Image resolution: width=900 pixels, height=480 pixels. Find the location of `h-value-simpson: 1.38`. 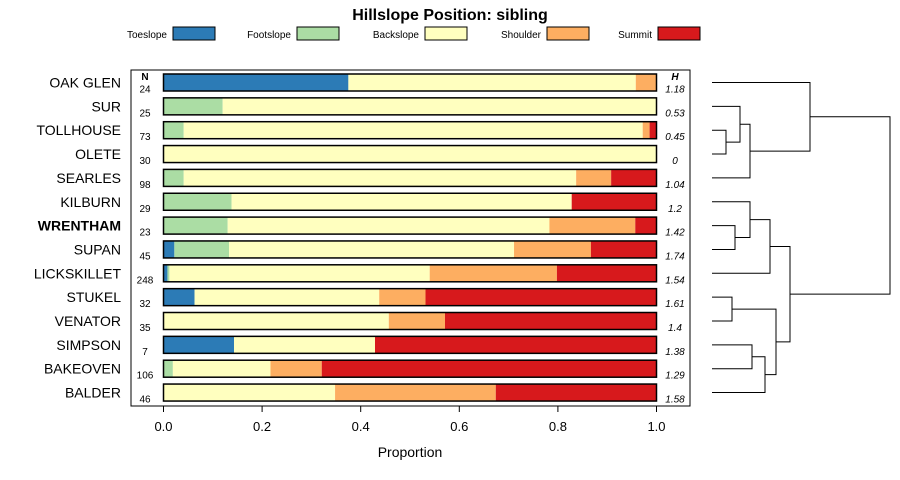

h-value-simpson: 1.38 is located at coordinates (675, 352).